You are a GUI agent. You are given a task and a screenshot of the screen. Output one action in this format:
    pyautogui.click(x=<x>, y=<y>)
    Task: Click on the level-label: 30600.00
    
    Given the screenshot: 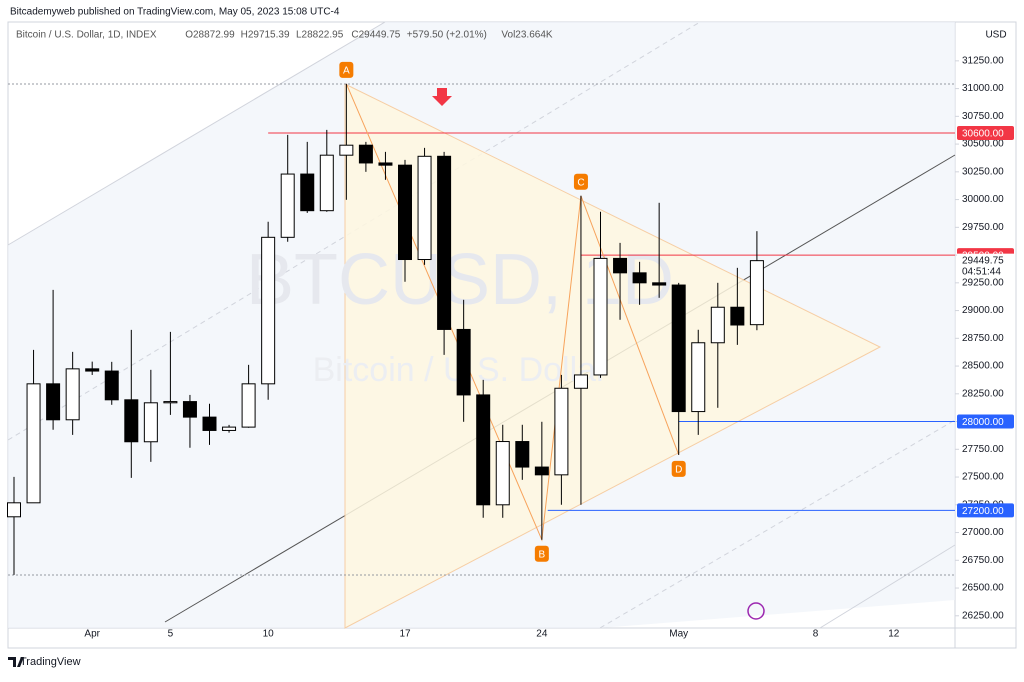 What is the action you would take?
    pyautogui.click(x=983, y=134)
    